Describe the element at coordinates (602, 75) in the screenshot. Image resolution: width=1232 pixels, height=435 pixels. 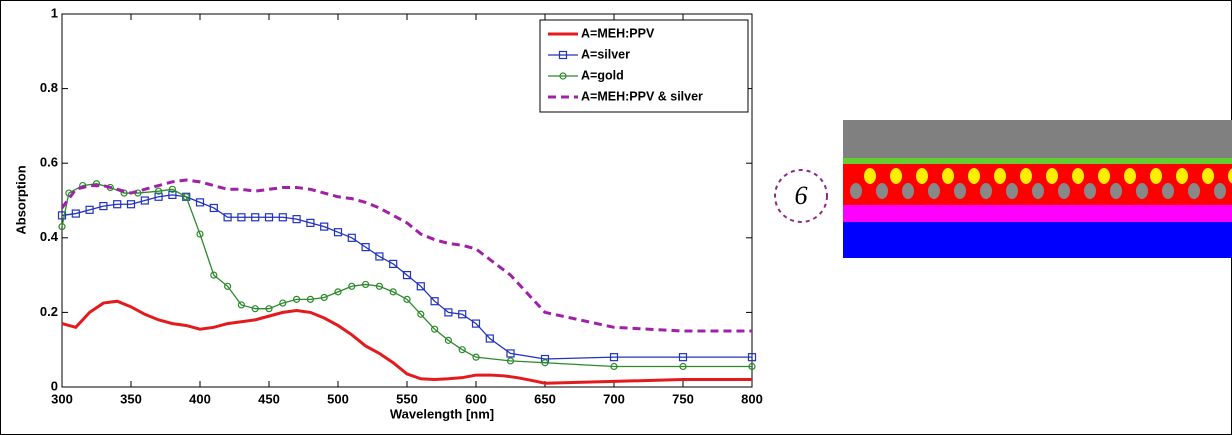
I see `legend-label: A=gold` at that location.